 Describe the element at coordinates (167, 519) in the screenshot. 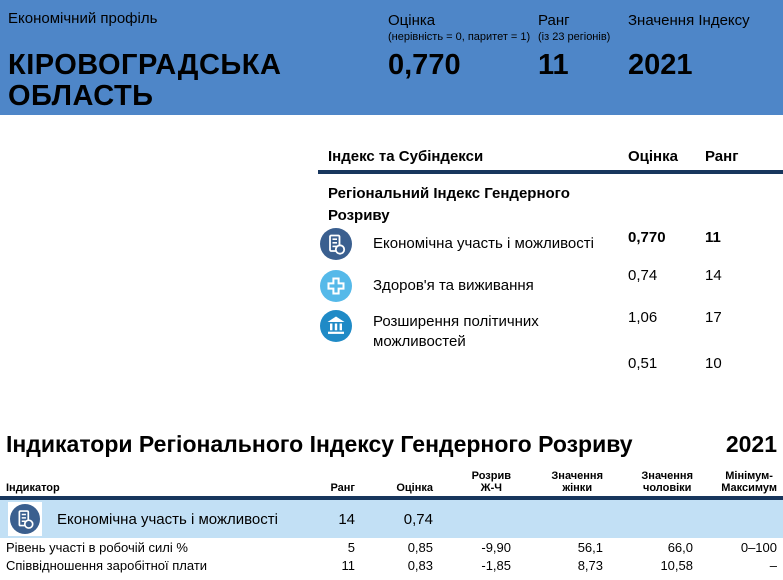

I see `subindex-label: Економічна участь і можливості` at that location.